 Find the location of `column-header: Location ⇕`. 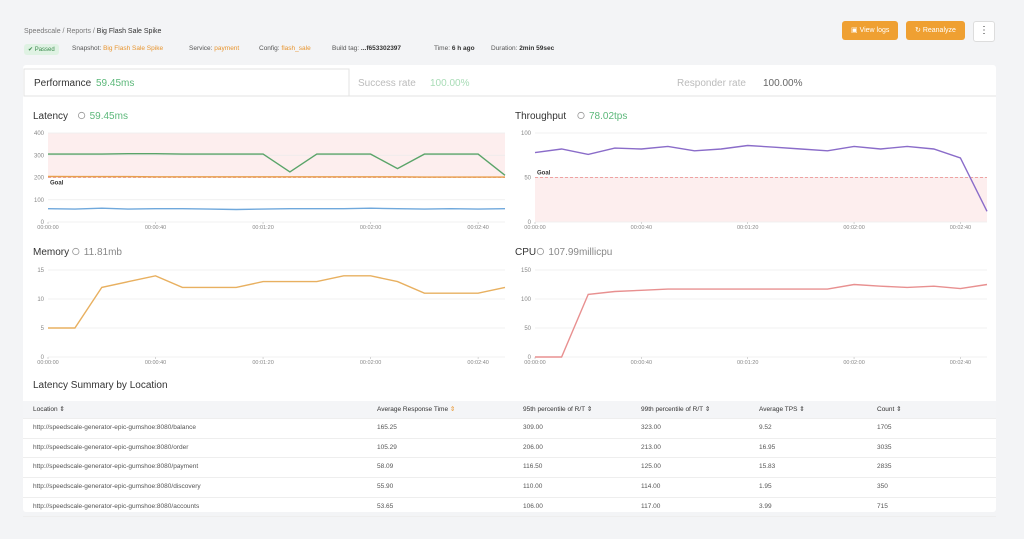

column-header: Location ⇕ is located at coordinates (49, 409).